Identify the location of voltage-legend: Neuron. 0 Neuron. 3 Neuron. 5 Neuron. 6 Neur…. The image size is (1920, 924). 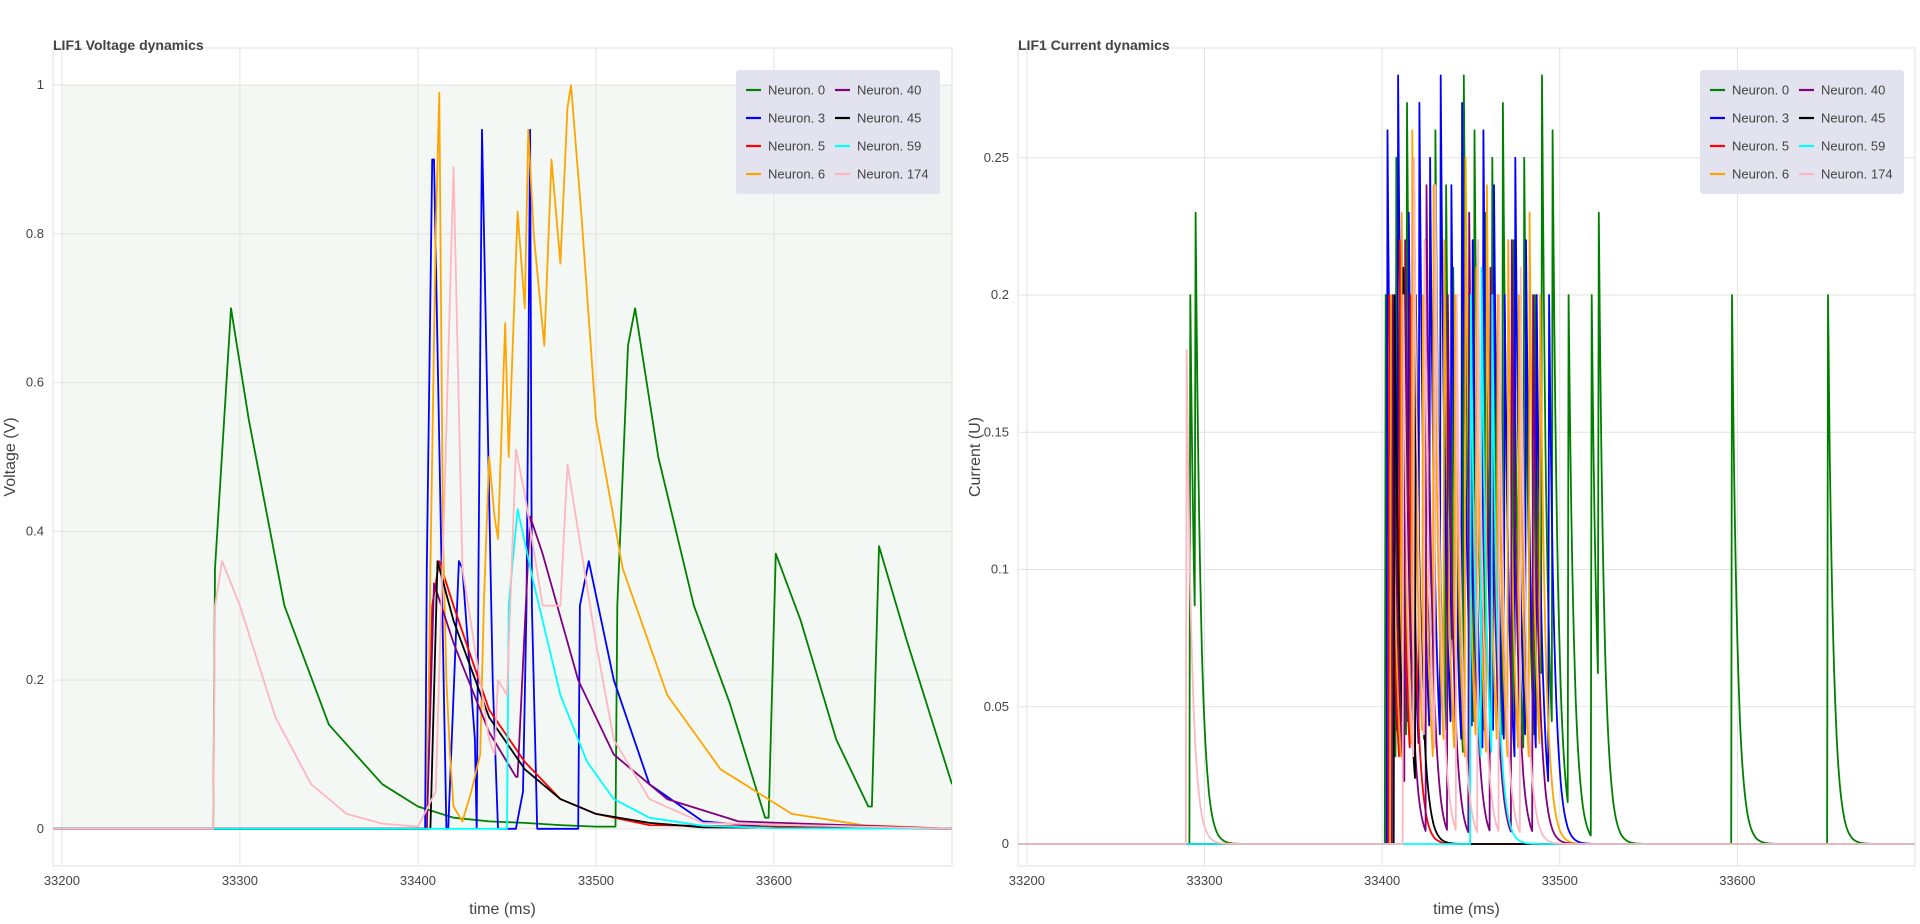
(838, 132).